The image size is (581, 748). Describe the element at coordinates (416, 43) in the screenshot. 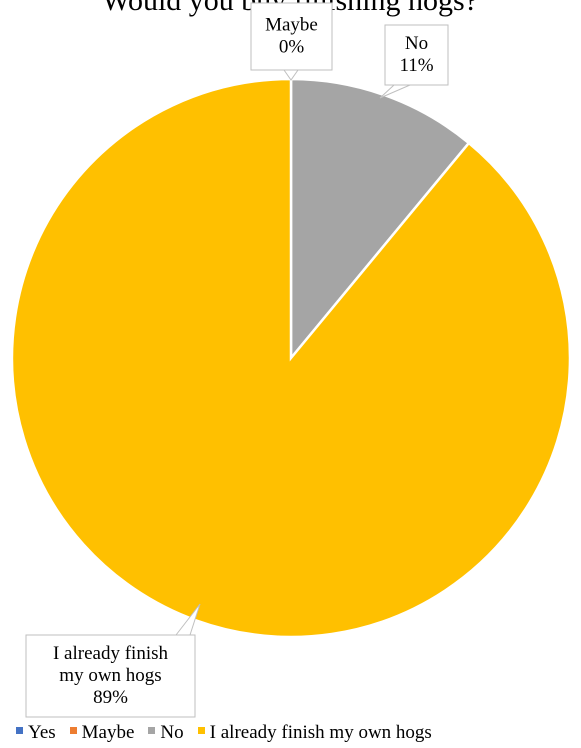

I see `data-label-line: No` at that location.